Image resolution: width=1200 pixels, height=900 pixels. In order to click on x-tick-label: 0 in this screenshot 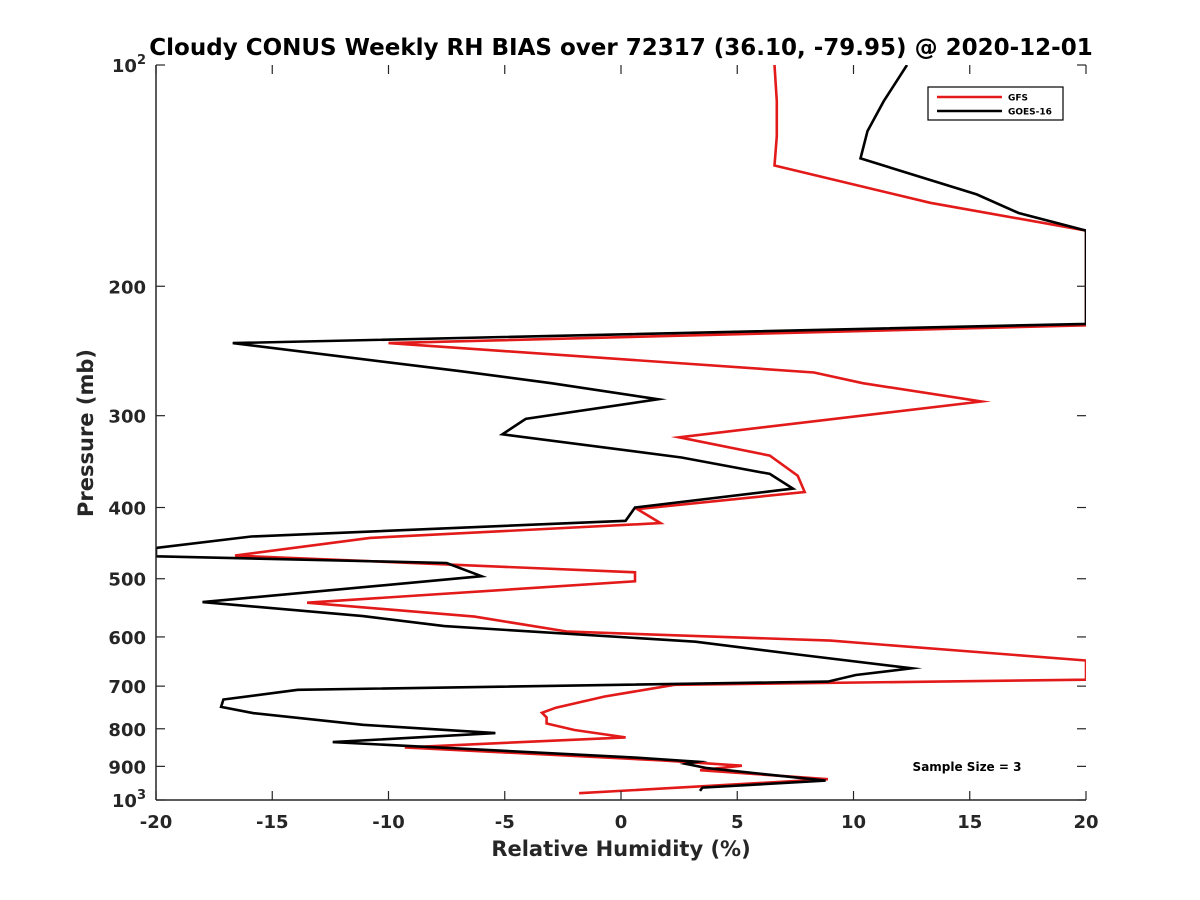, I will do `click(621, 822)`.